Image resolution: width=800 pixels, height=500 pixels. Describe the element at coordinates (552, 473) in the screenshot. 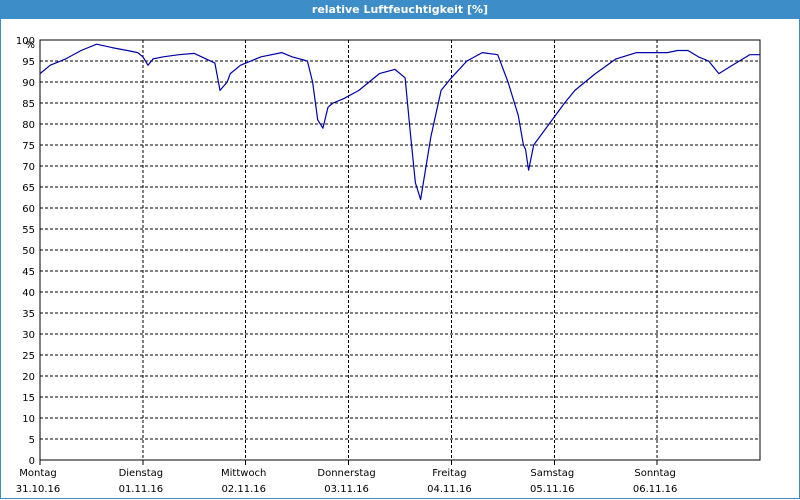

I see `x-tick-day-label: Samstag` at that location.